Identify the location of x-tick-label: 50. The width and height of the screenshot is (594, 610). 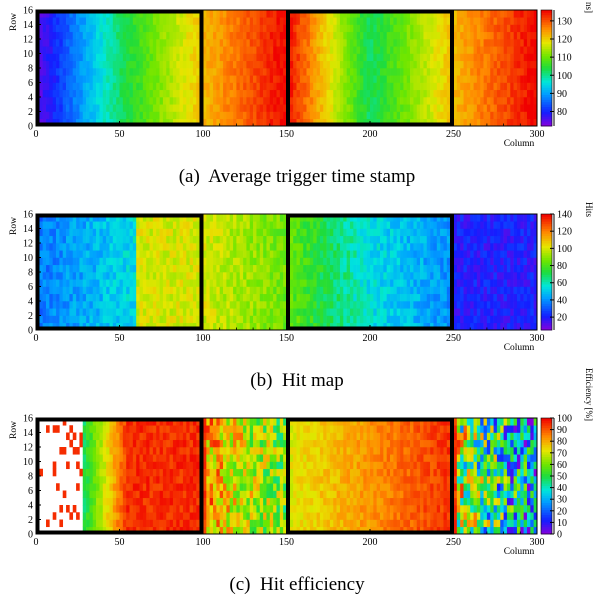
(120, 134).